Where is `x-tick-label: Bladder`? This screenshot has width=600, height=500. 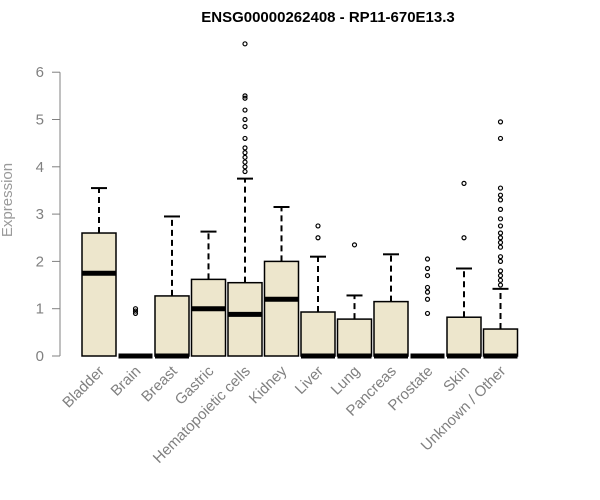 x-tick-label: Bladder is located at coordinates (83, 387).